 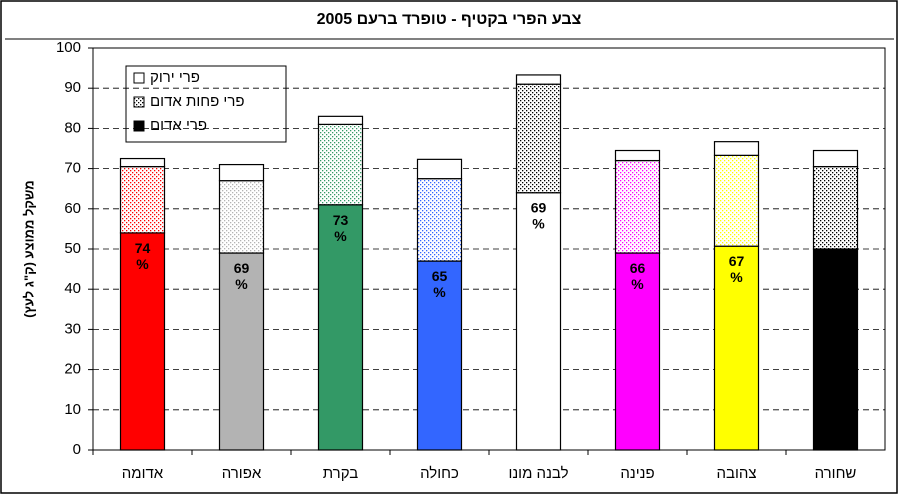 I want to click on y-tick-label: 20, so click(x=72, y=369).